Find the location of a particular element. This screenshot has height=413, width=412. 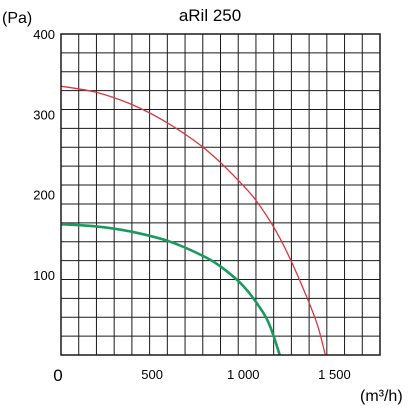

y-tick-label: 200 is located at coordinates (44, 195).